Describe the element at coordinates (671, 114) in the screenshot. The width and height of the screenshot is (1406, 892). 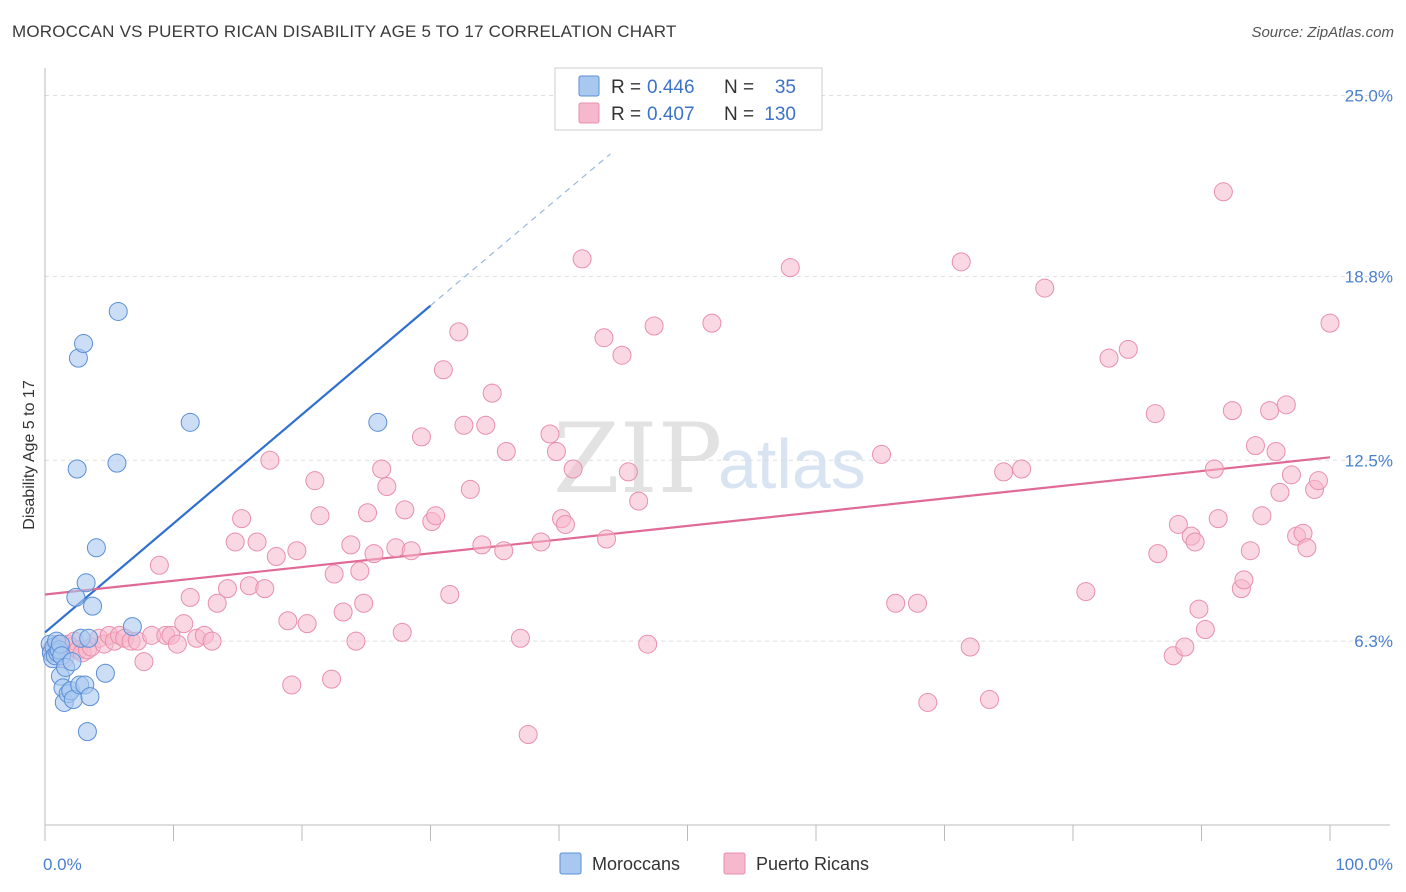
I see `legend-r-value-puerto-ricans: 0.407` at that location.